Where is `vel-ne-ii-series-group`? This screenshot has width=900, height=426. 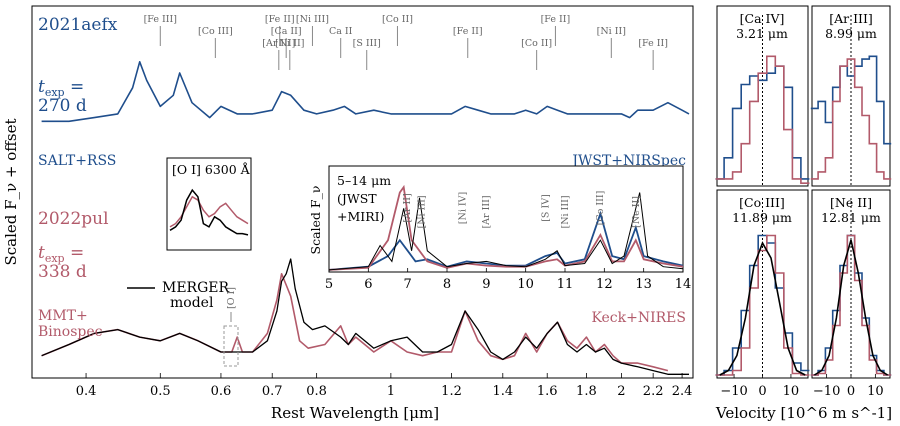 vel-ne-ii-series-group is located at coordinates (851, 288).